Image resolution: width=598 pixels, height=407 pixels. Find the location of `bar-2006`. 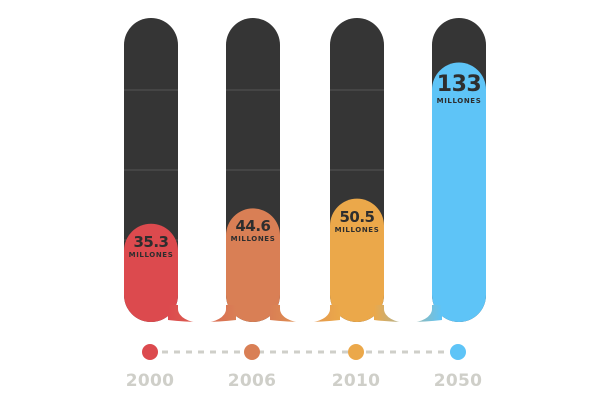

bar-2006 is located at coordinates (253, 265).